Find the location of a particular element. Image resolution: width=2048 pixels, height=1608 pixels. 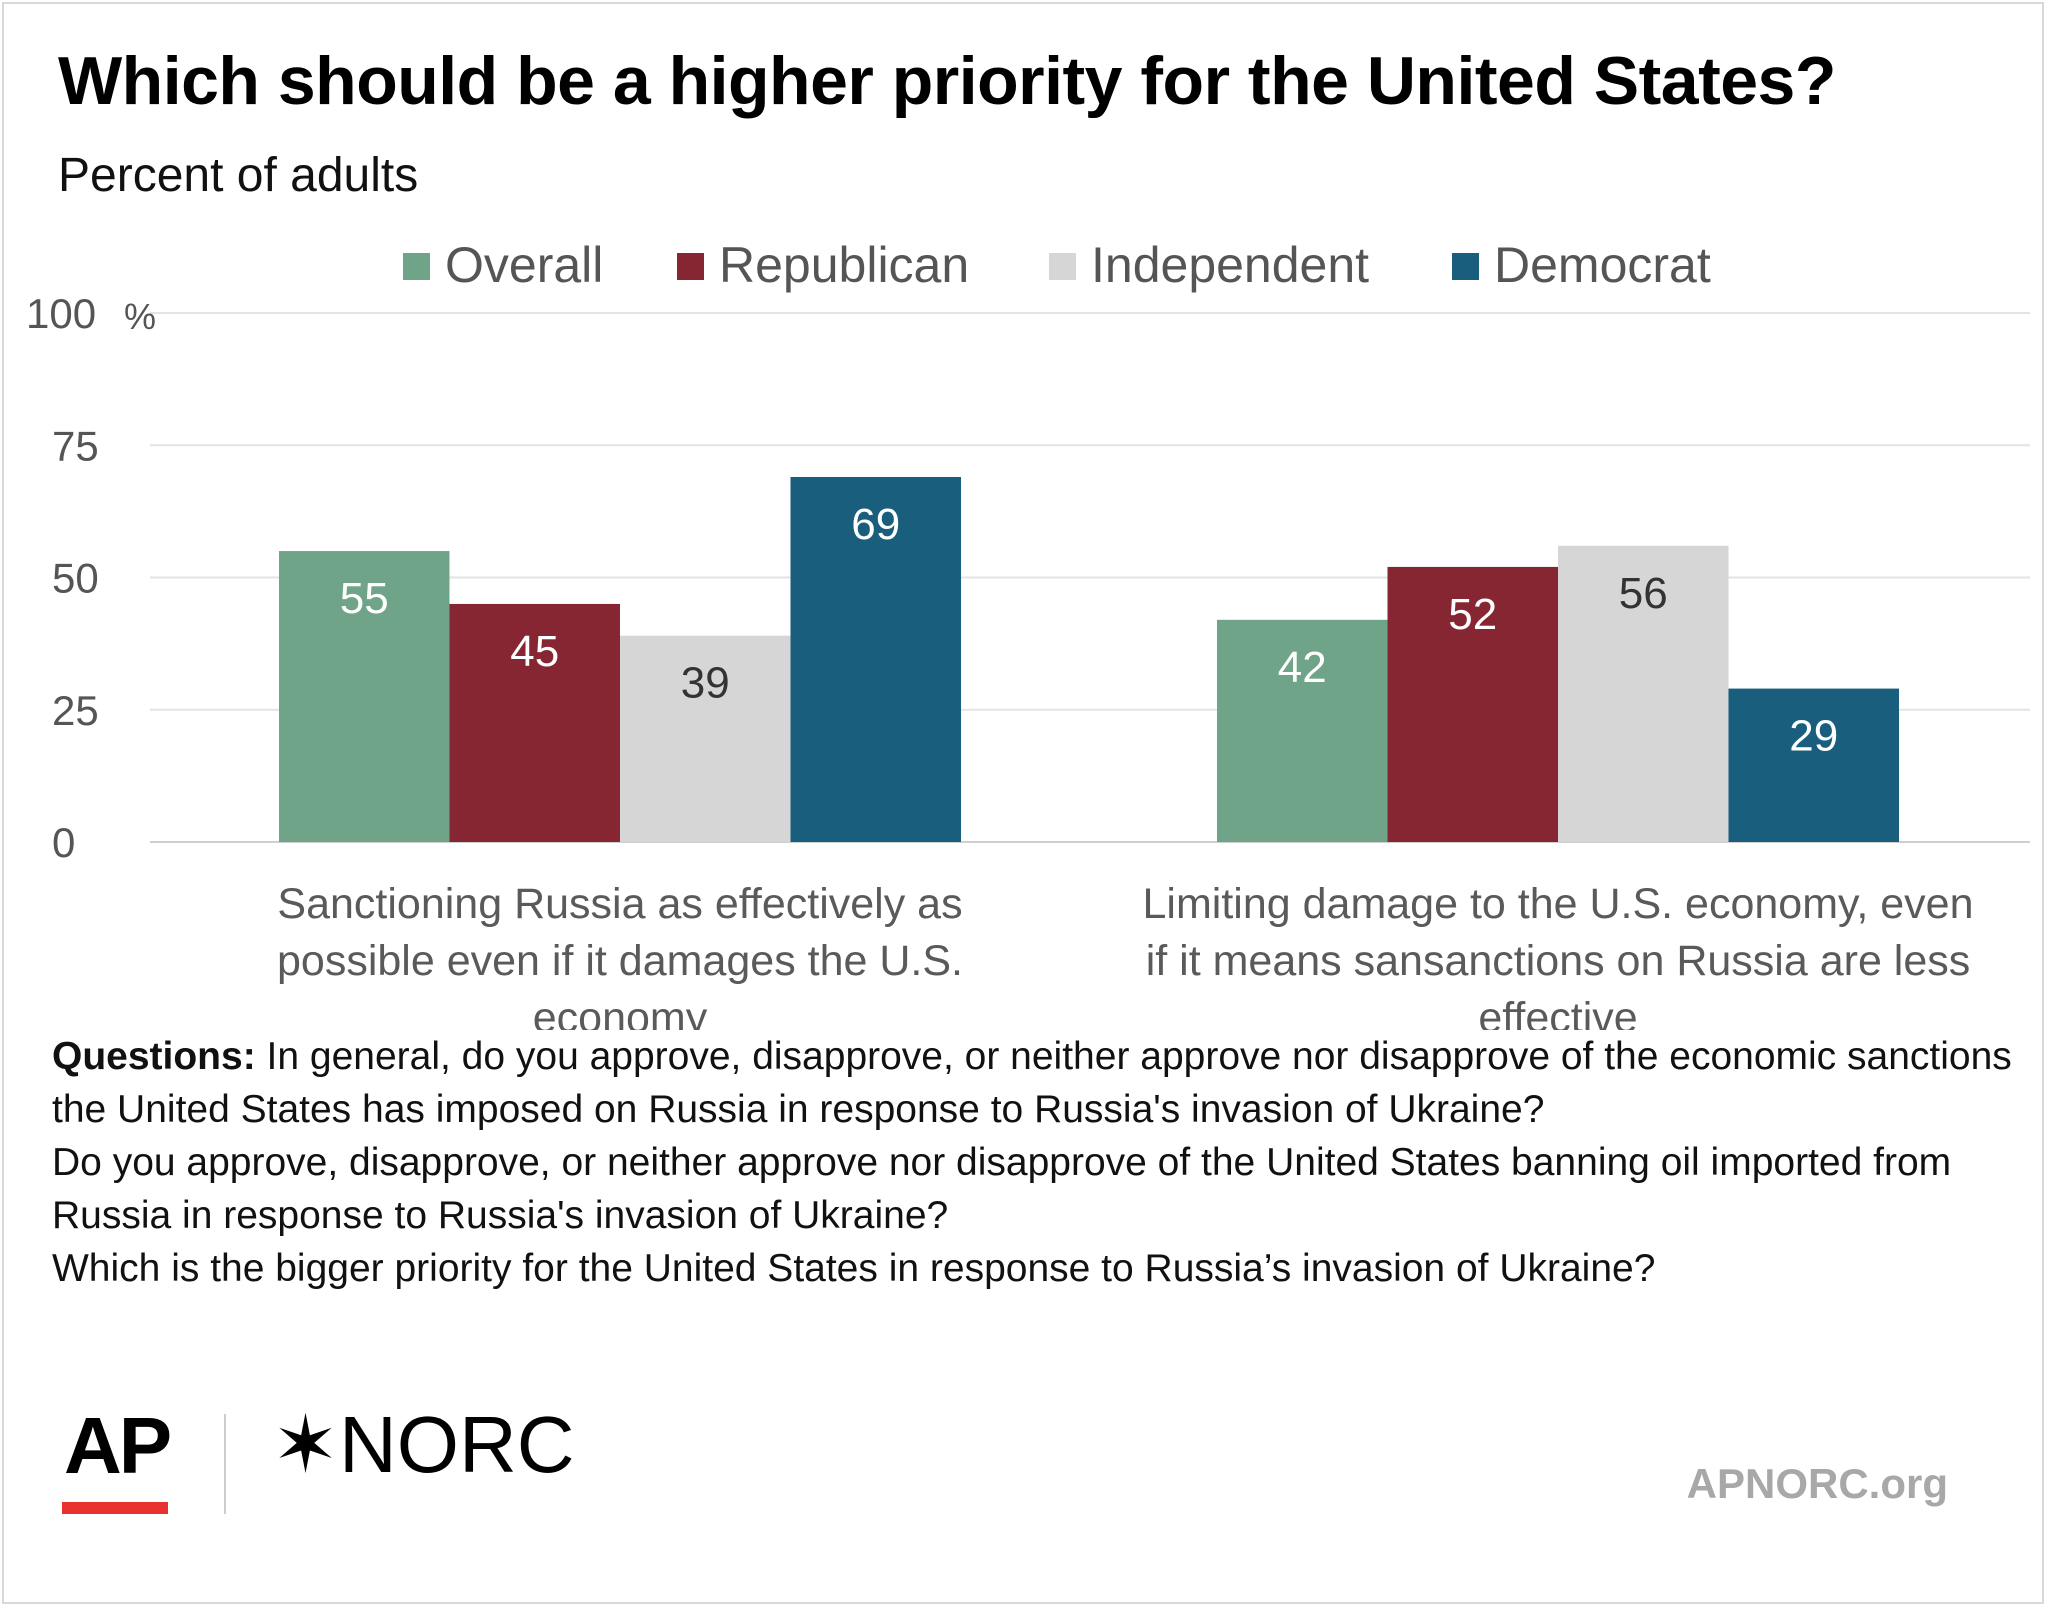

data-label-democrat-1: 69 is located at coordinates (875, 524).